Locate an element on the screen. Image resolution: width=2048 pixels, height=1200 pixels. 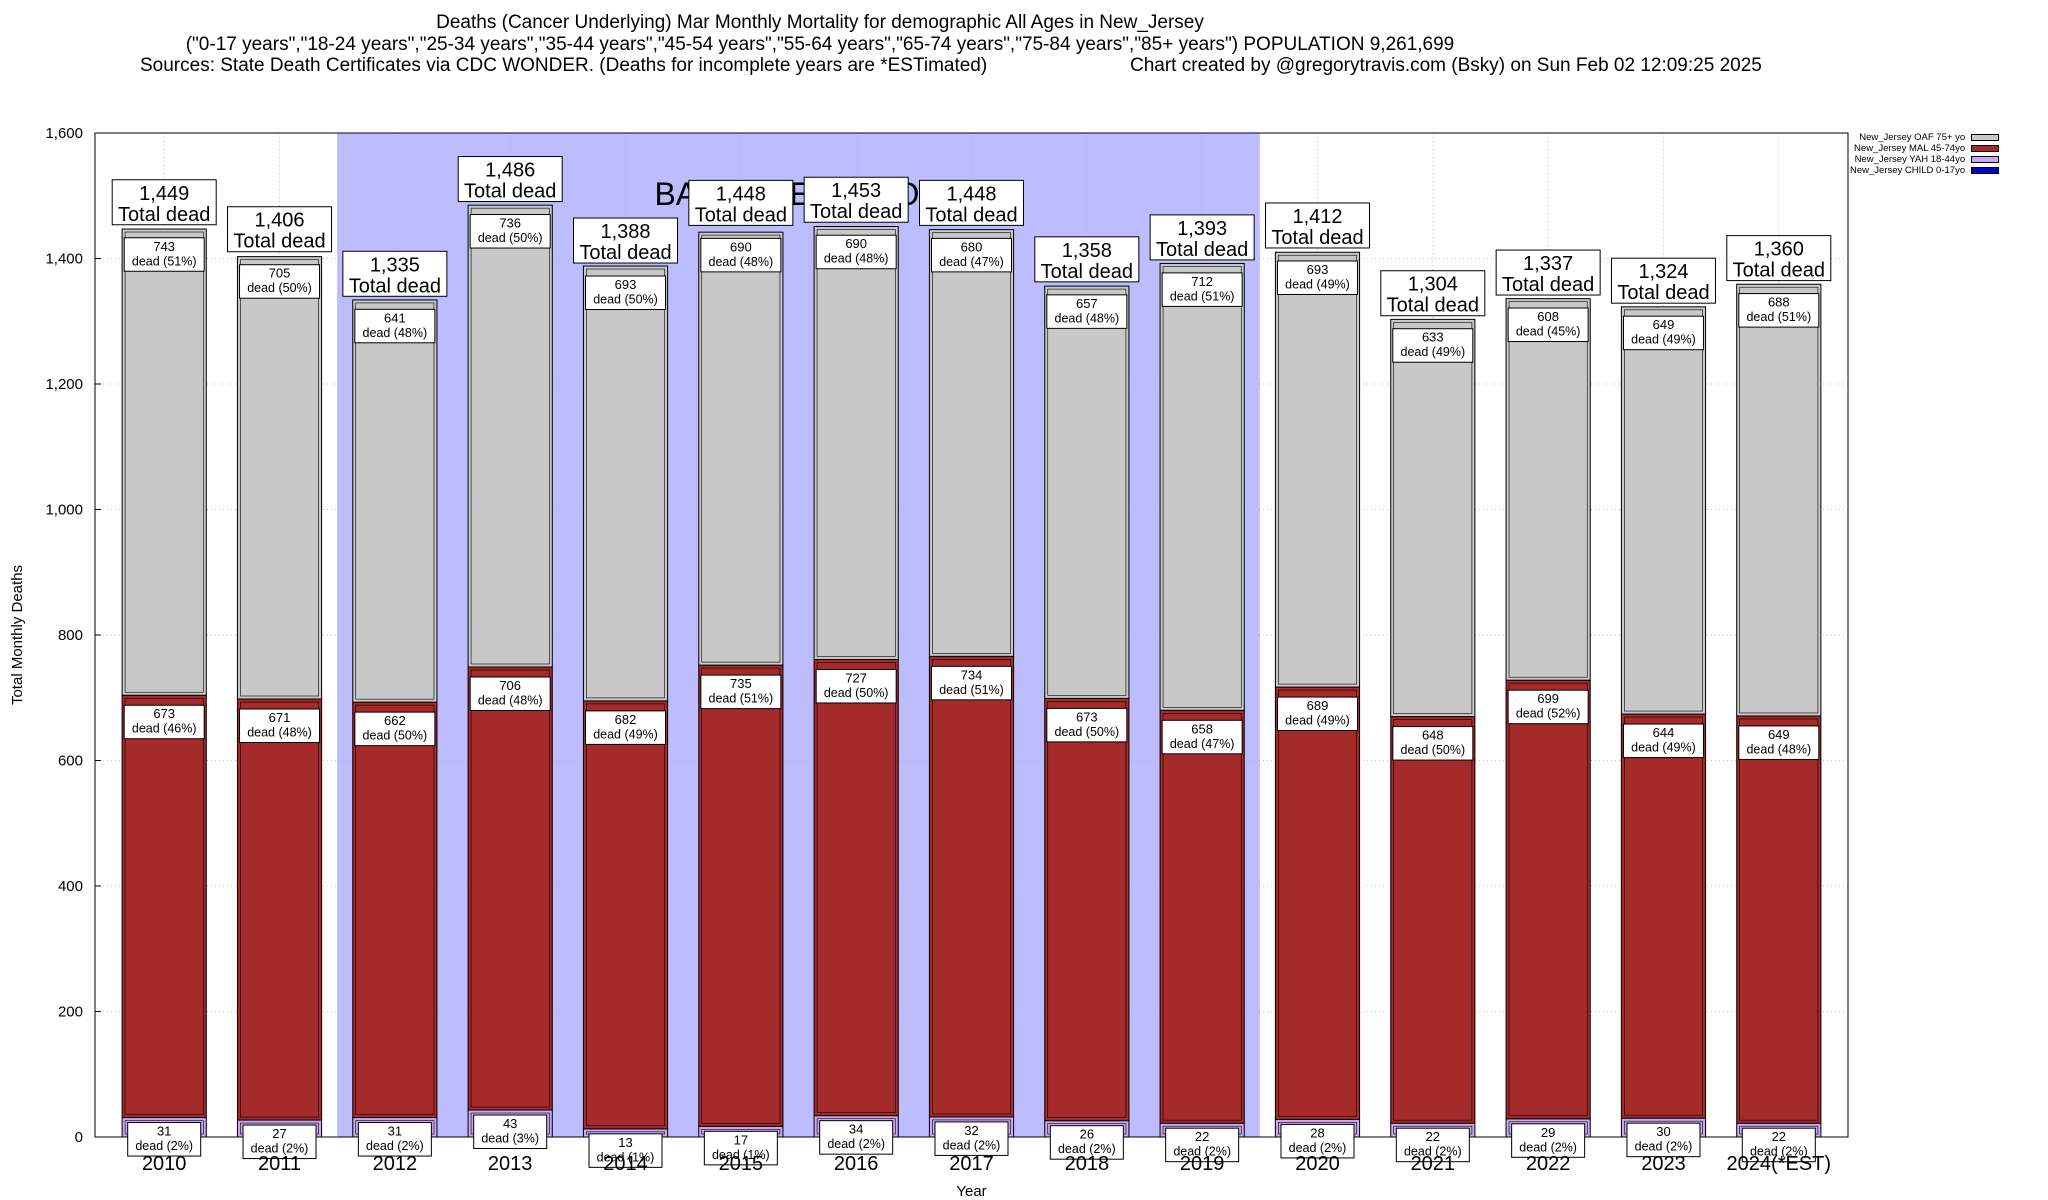
legend-entry: New_Jersey OAF 75+ yo is located at coordinates (1925, 137).